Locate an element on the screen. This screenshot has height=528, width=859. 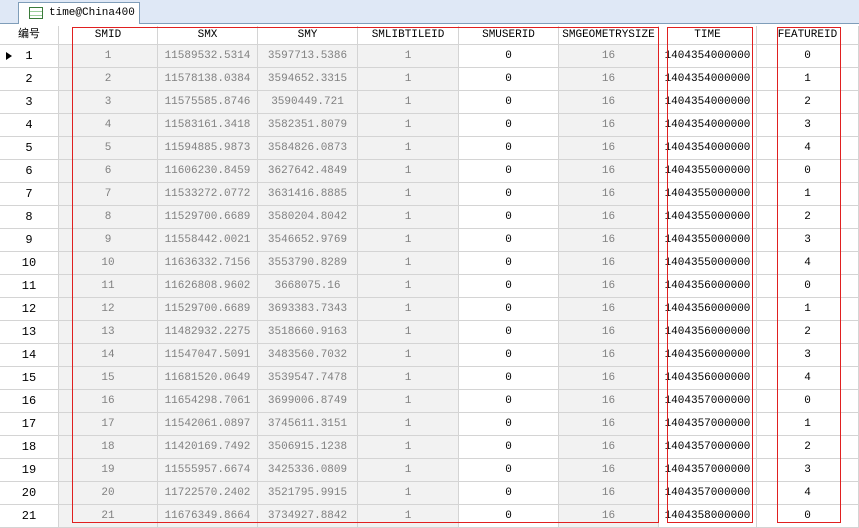
row-header: 5 is located at coordinates (29, 148).